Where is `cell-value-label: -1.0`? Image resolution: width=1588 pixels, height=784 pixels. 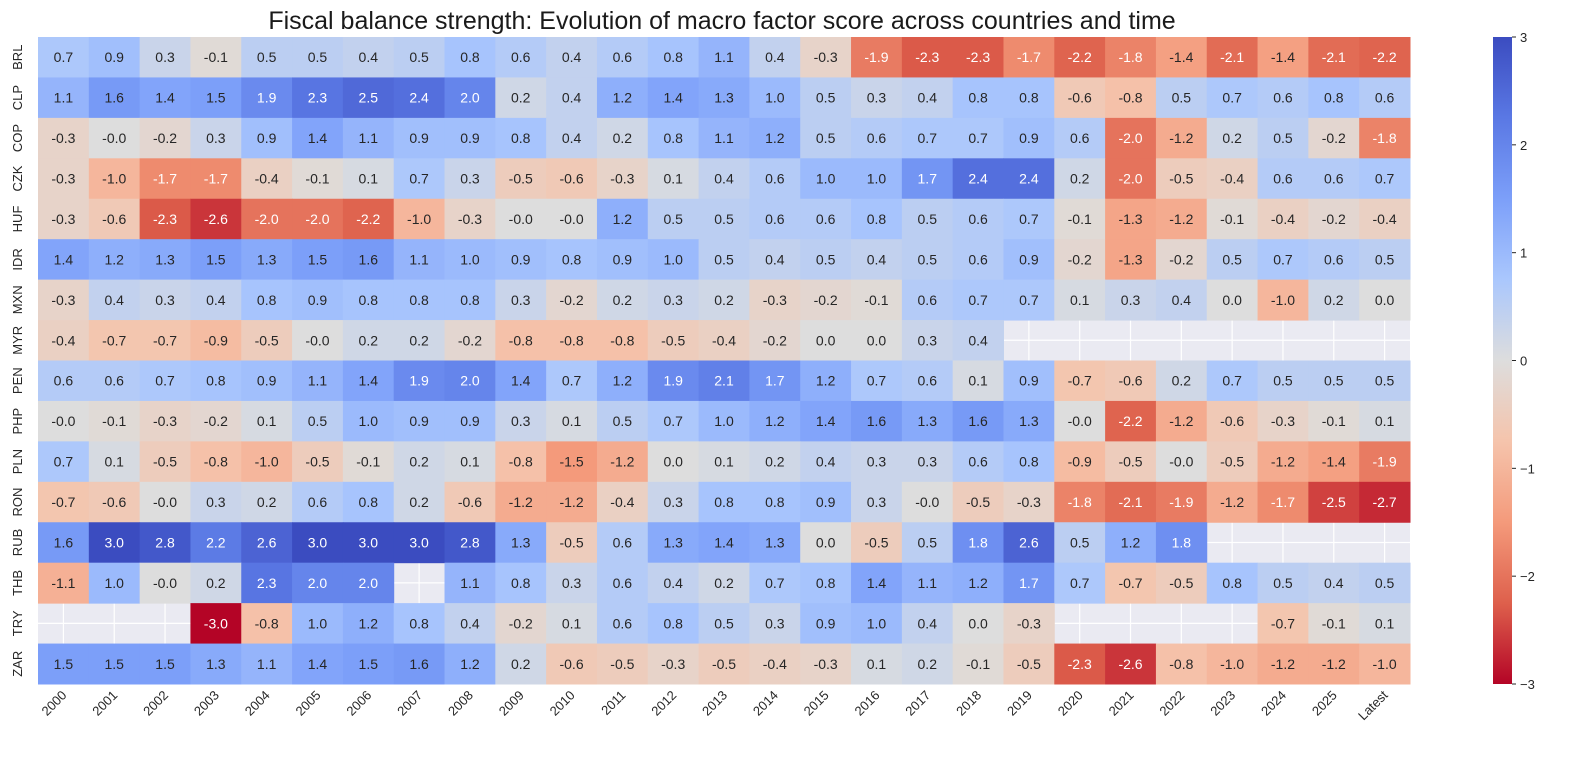
cell-value-label: -1.0 is located at coordinates (1385, 664).